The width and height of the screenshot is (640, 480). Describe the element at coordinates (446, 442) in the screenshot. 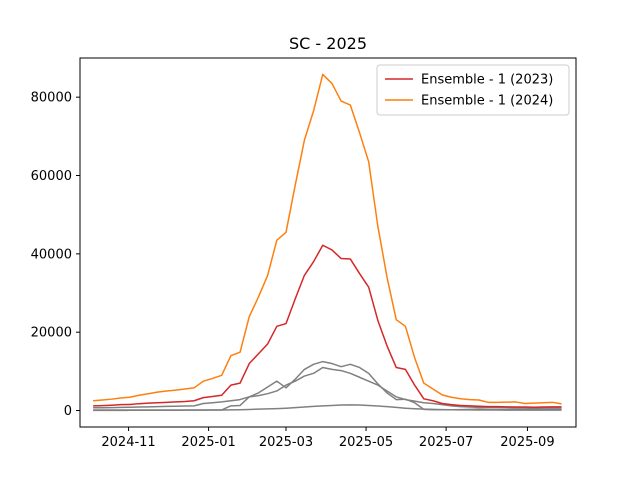

I see `x-tick-label: 2025-07` at that location.